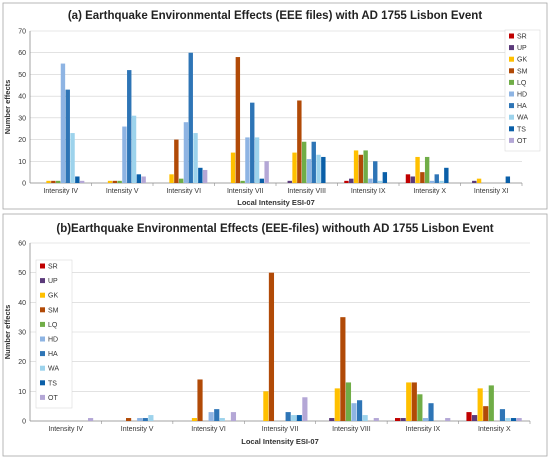 The height and width of the screenshot is (459, 550). Describe the element at coordinates (511, 82) in the screenshot. I see `legend-swatch-lq` at that location.